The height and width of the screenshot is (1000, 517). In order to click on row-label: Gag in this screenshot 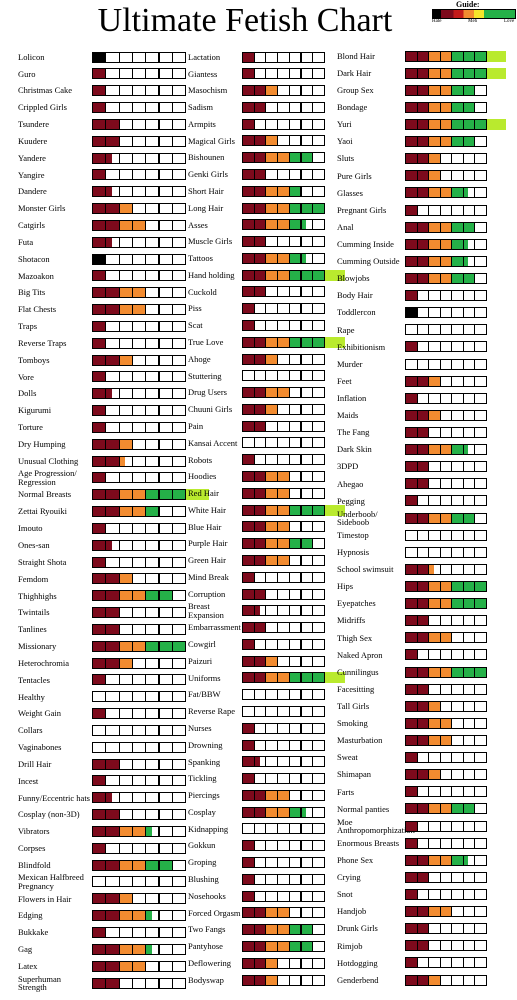, I will do `click(25, 949)`.